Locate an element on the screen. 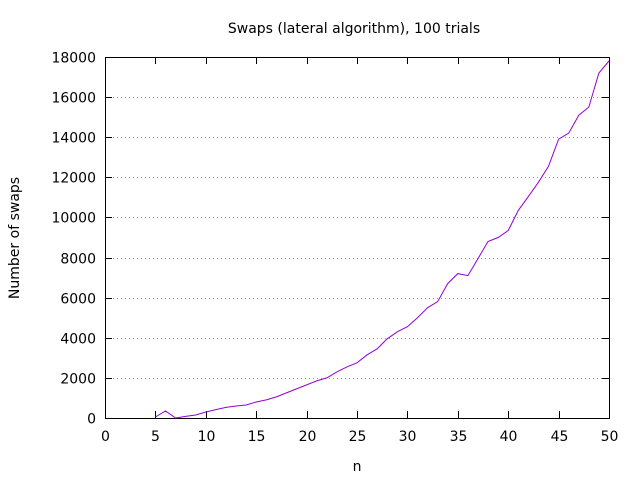  y-tick-label: 2000 is located at coordinates (78, 380).